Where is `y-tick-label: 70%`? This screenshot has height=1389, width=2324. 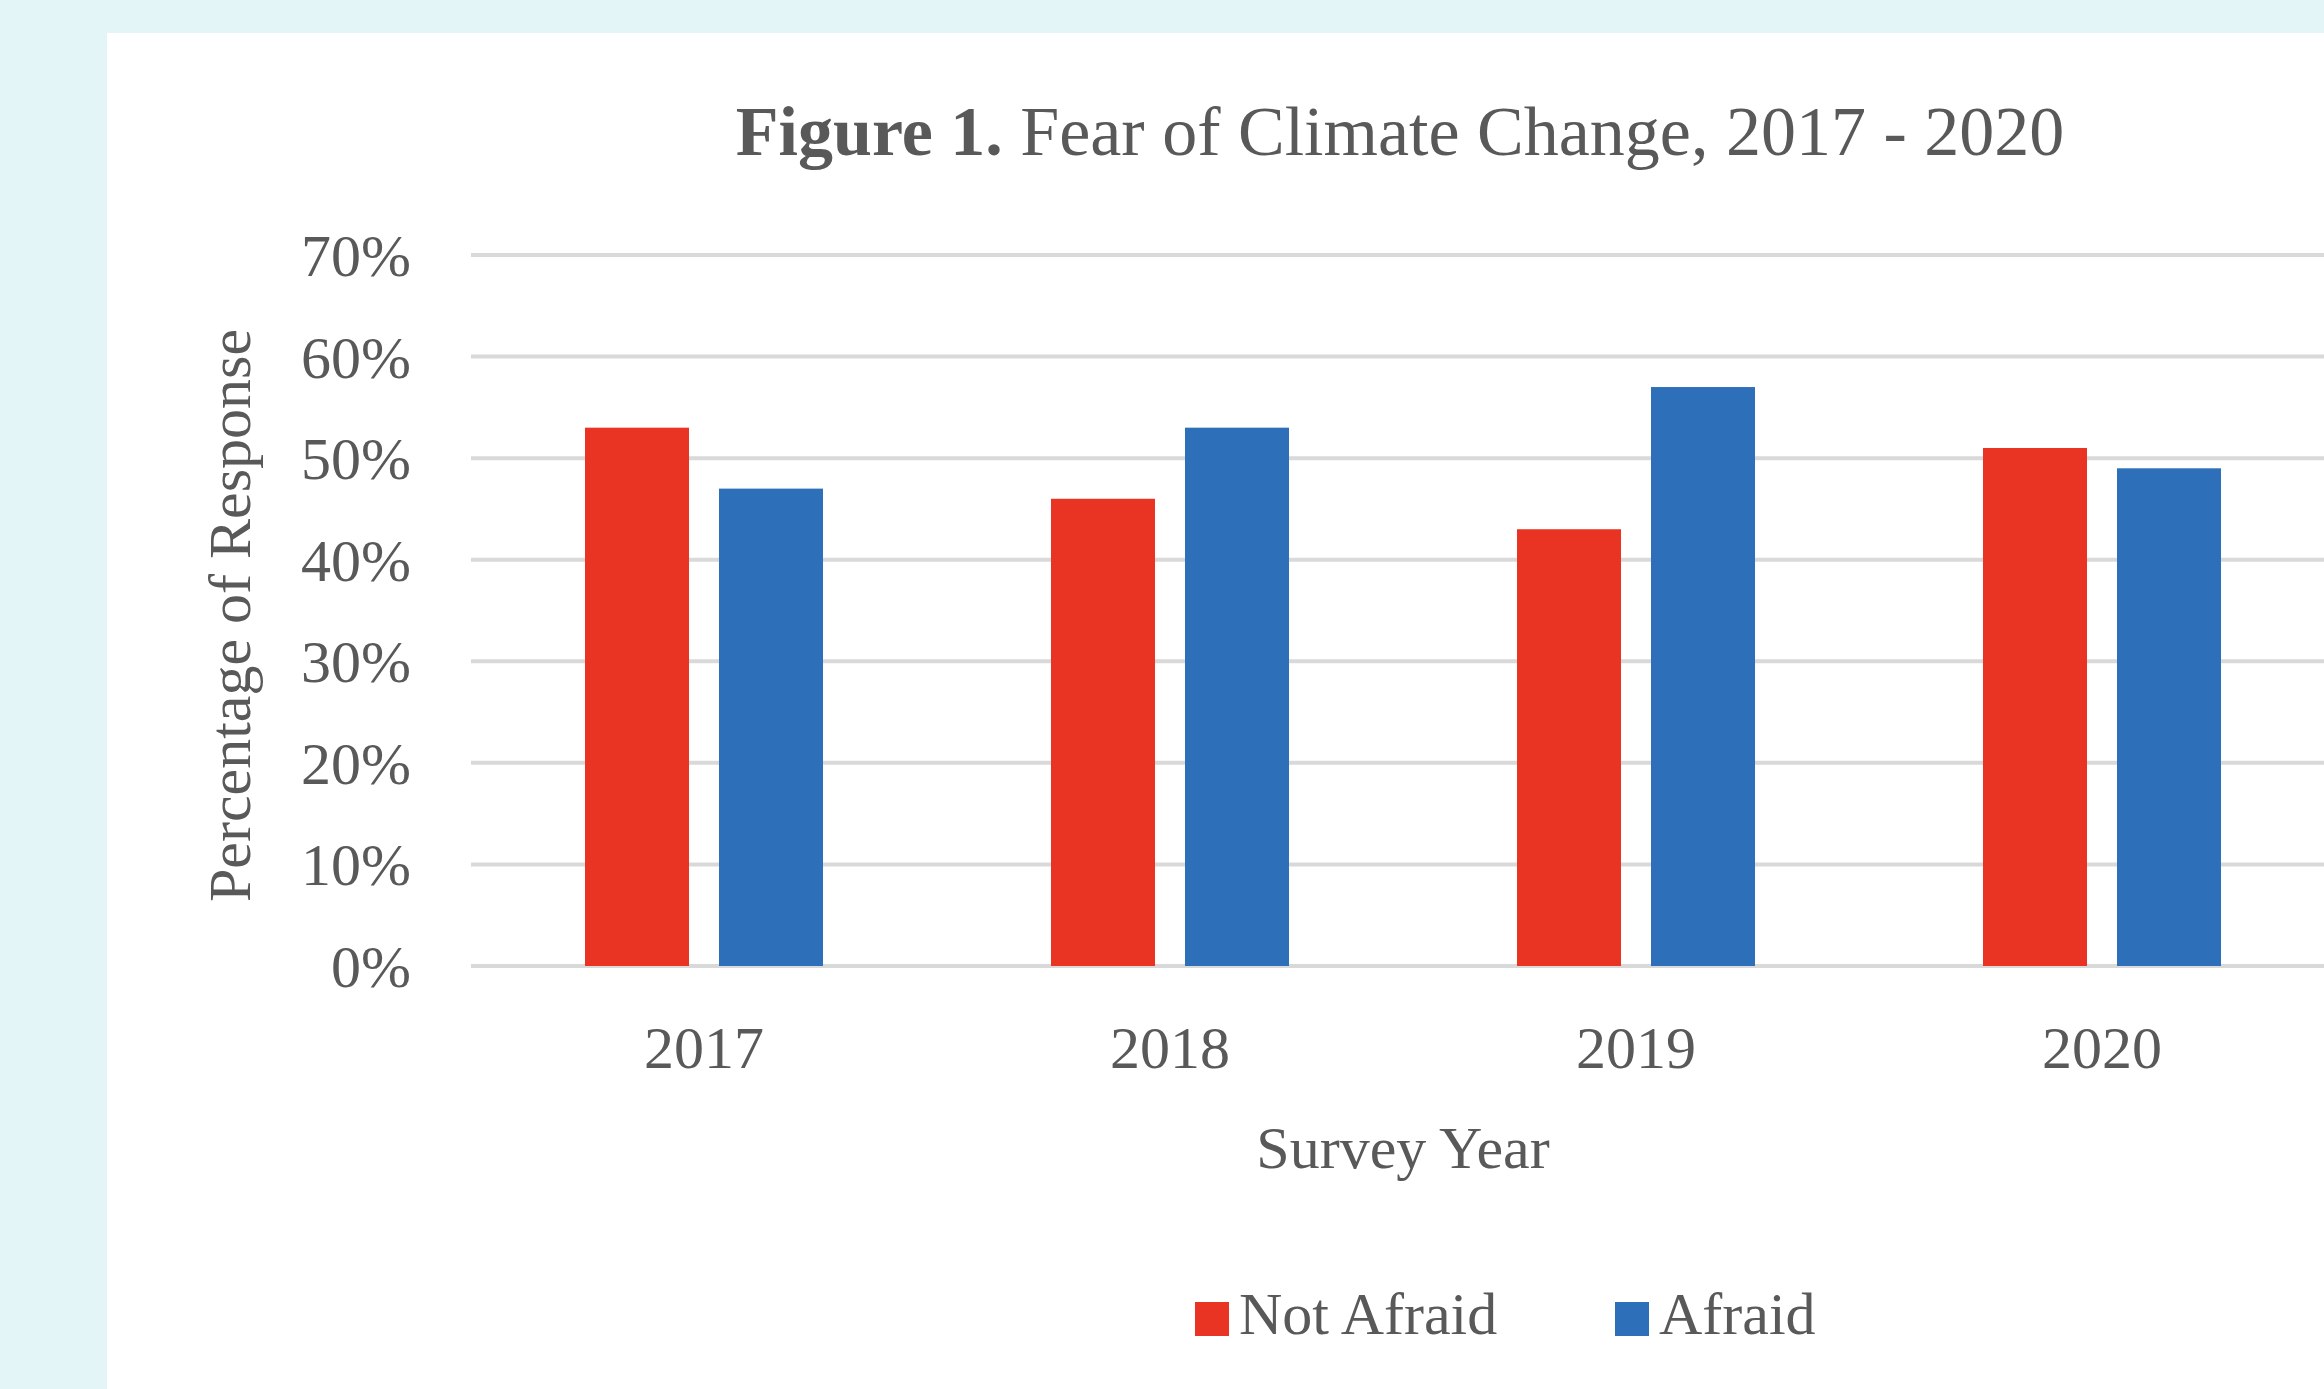
y-tick-label: 70% is located at coordinates (356, 256).